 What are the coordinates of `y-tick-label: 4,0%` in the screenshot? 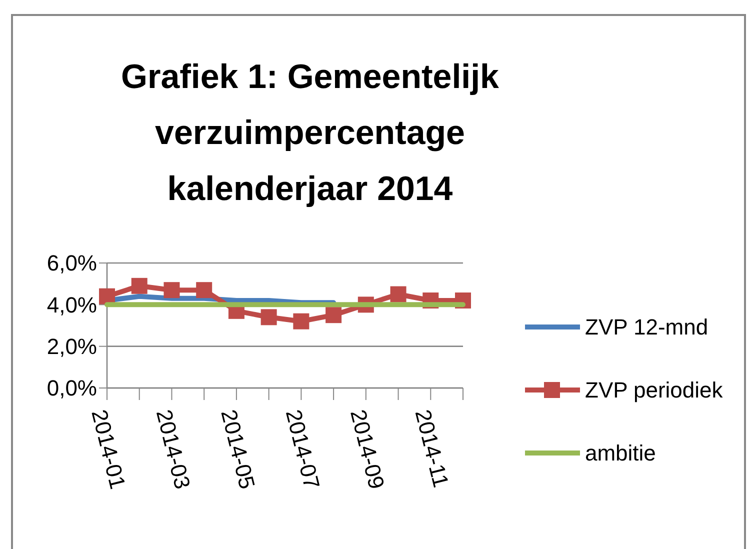 It's located at (71, 305).